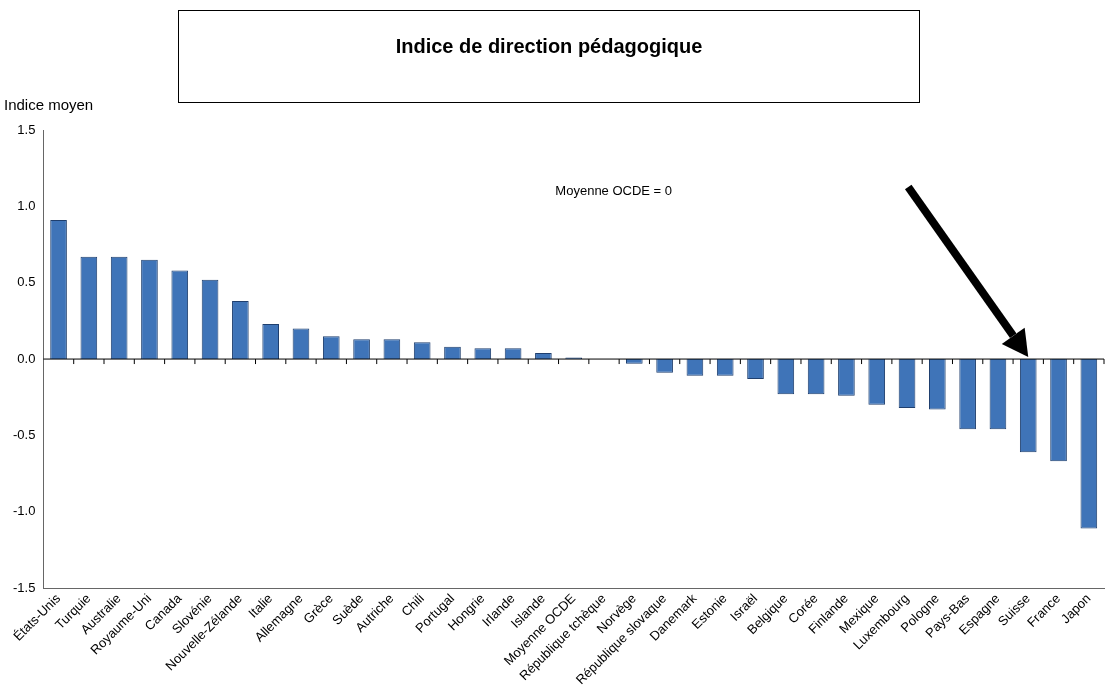  I want to click on y-tick-label: 1.5, so click(26, 129).